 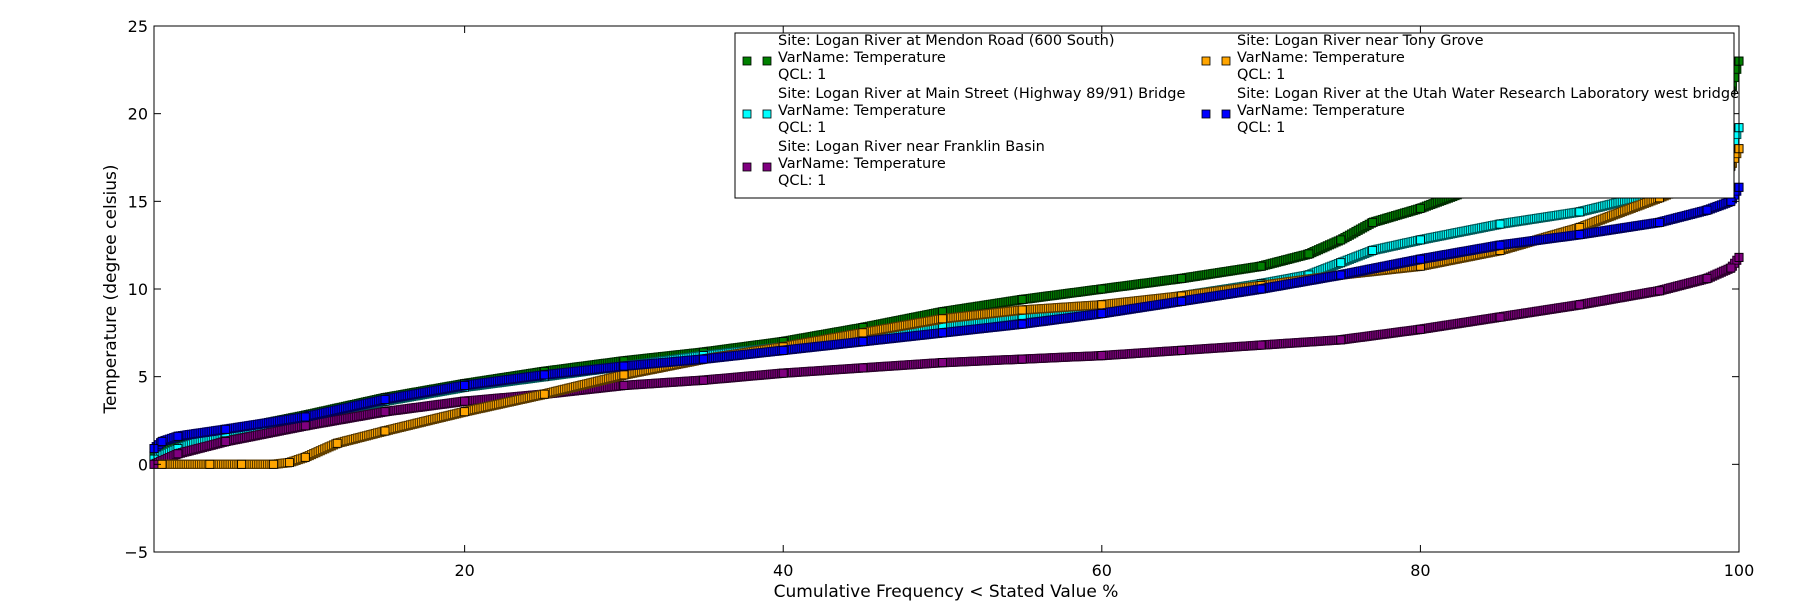 I want to click on y-tick-label: 5, so click(x=143, y=377).